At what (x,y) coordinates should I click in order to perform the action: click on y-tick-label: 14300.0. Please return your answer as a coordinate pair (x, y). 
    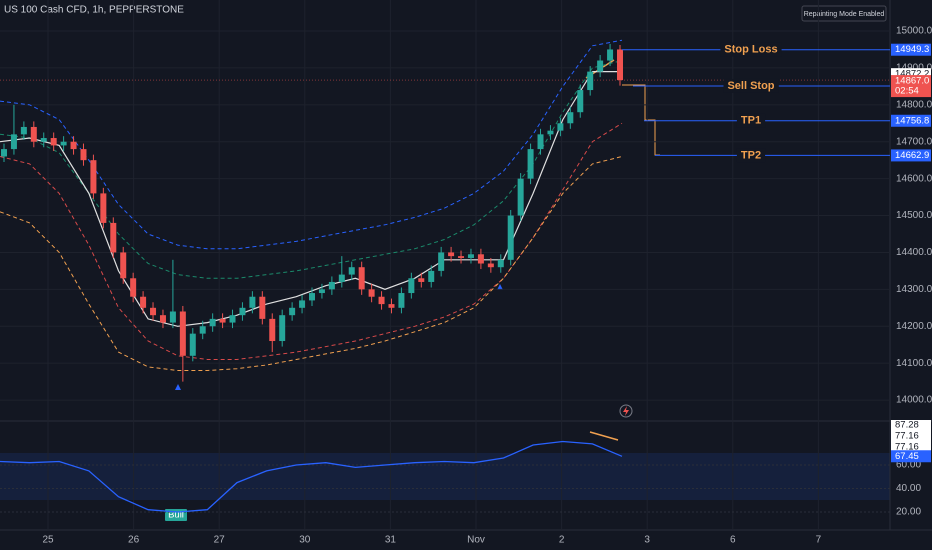
    Looking at the image, I should click on (914, 289).